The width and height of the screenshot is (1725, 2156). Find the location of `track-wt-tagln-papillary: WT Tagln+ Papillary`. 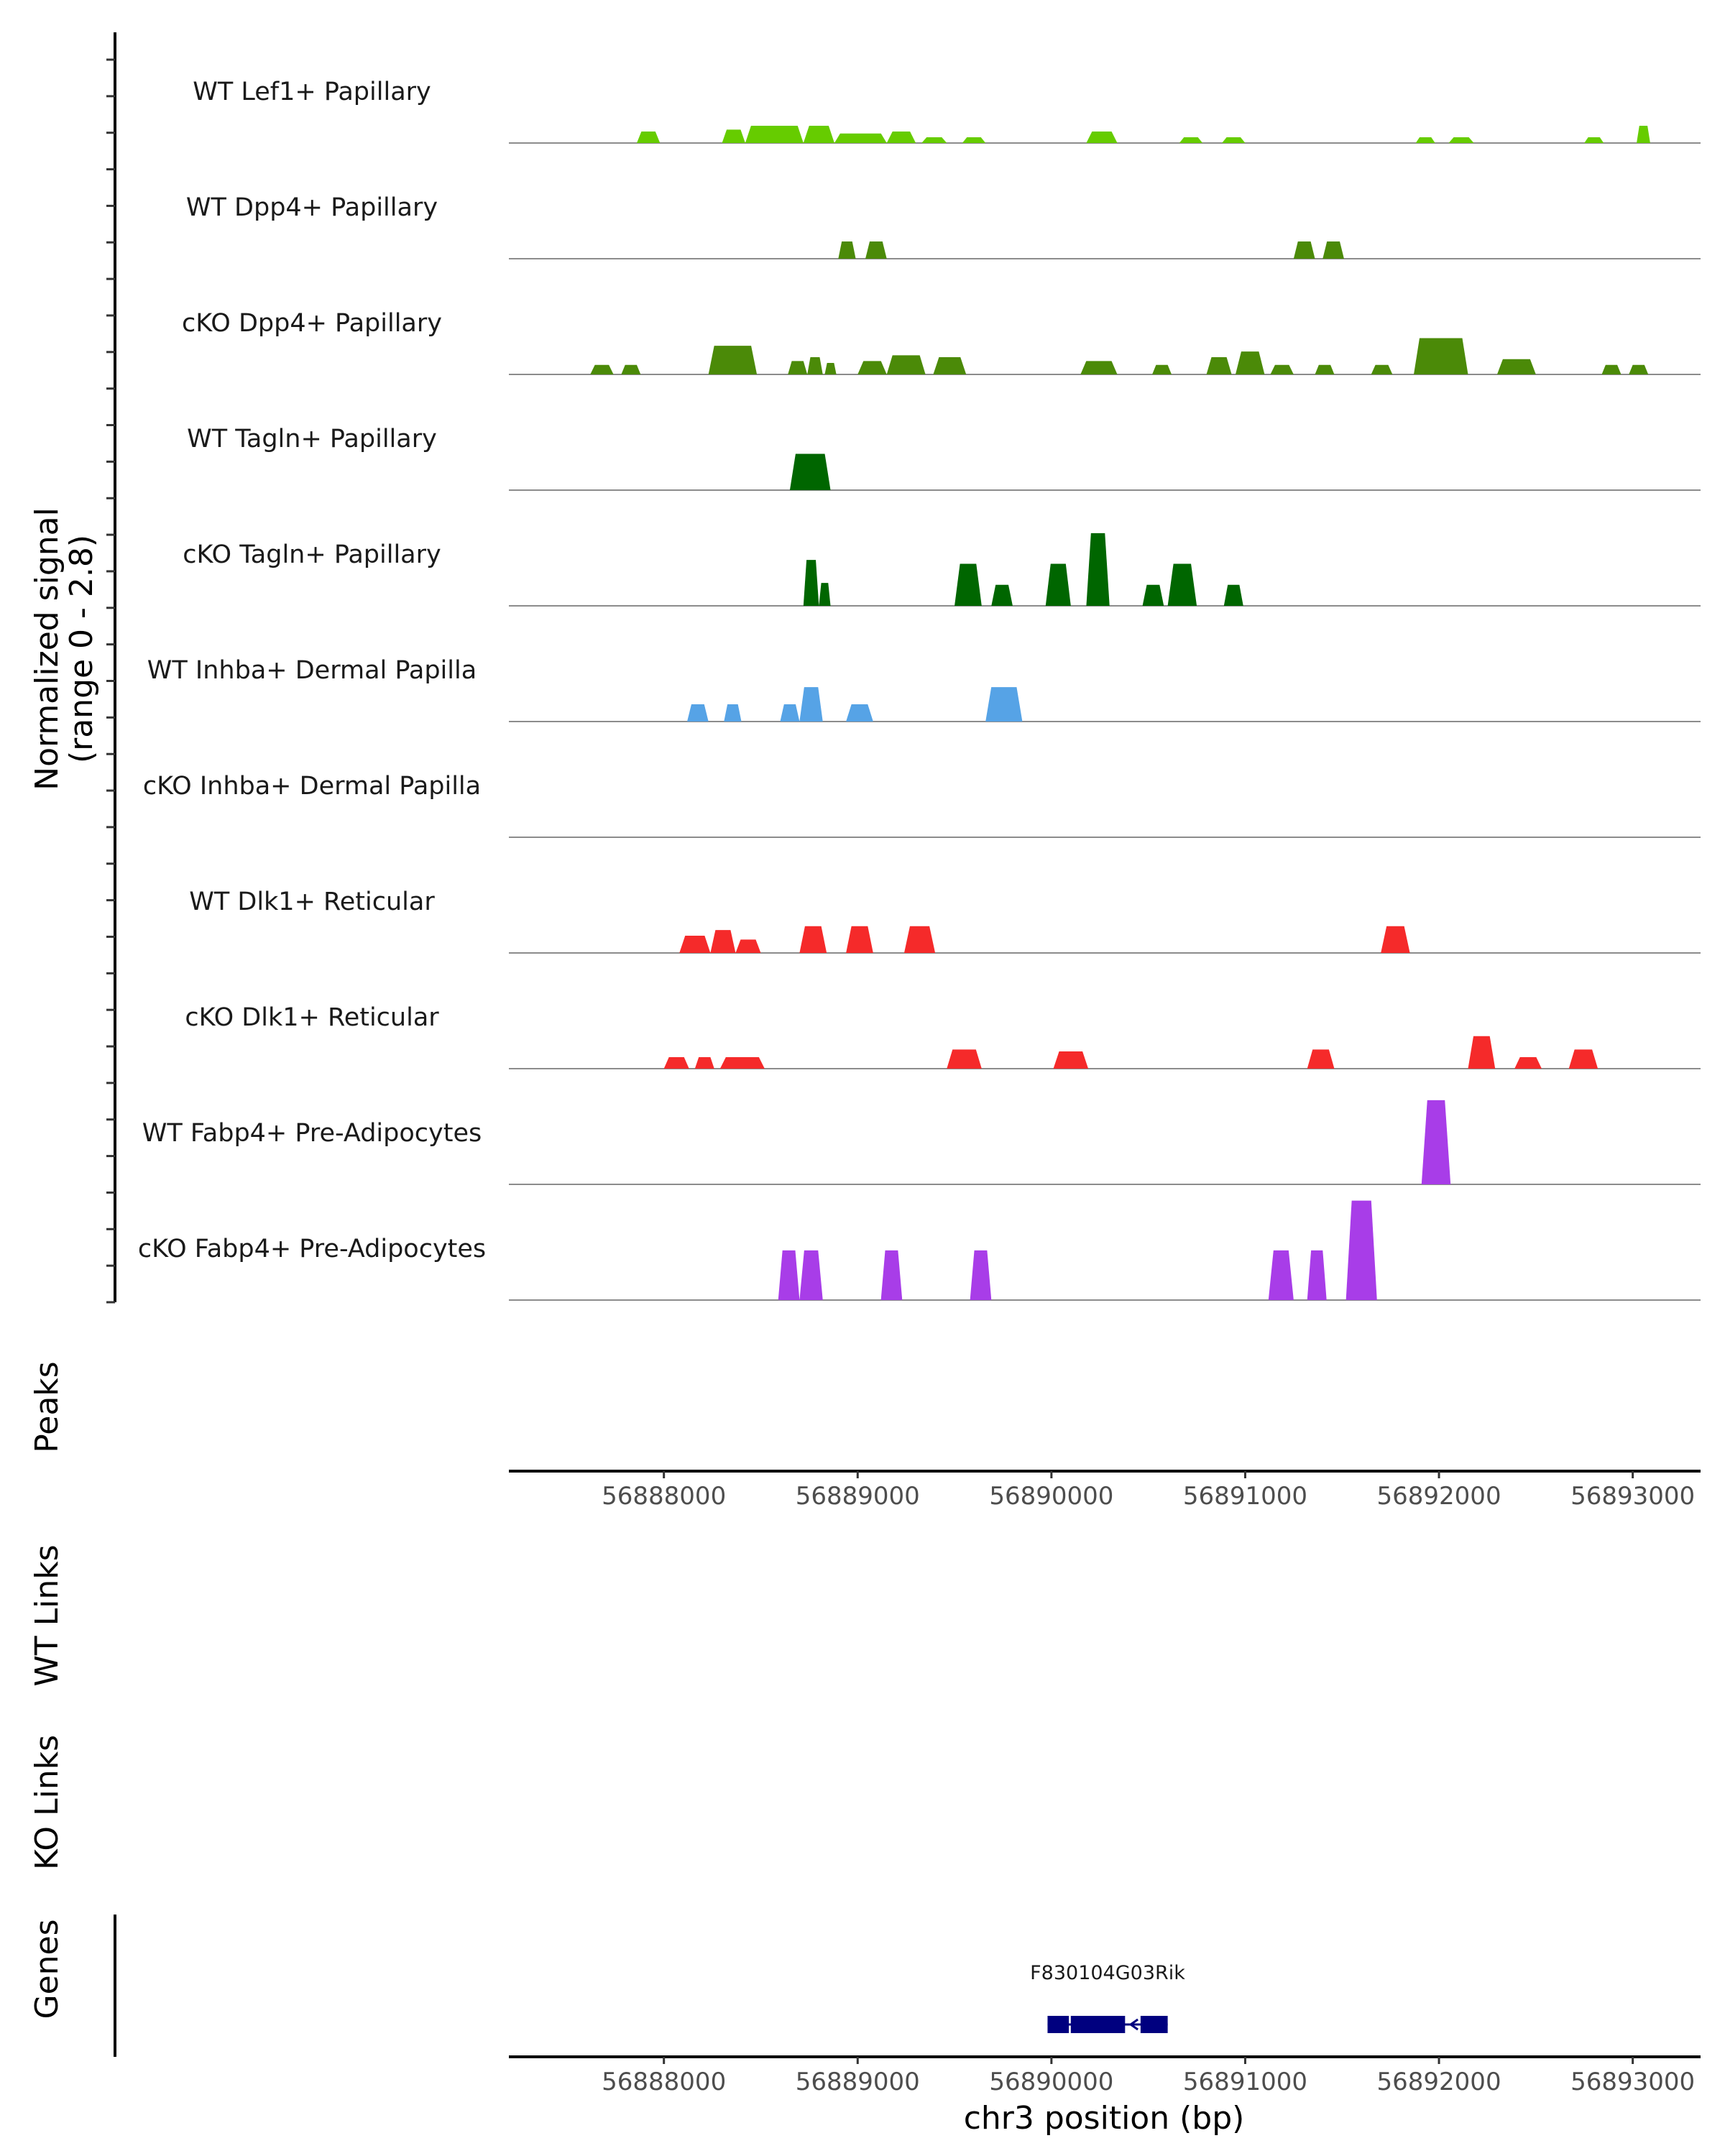

track-wt-tagln-papillary: WT Tagln+ Papillary is located at coordinates (944, 458).